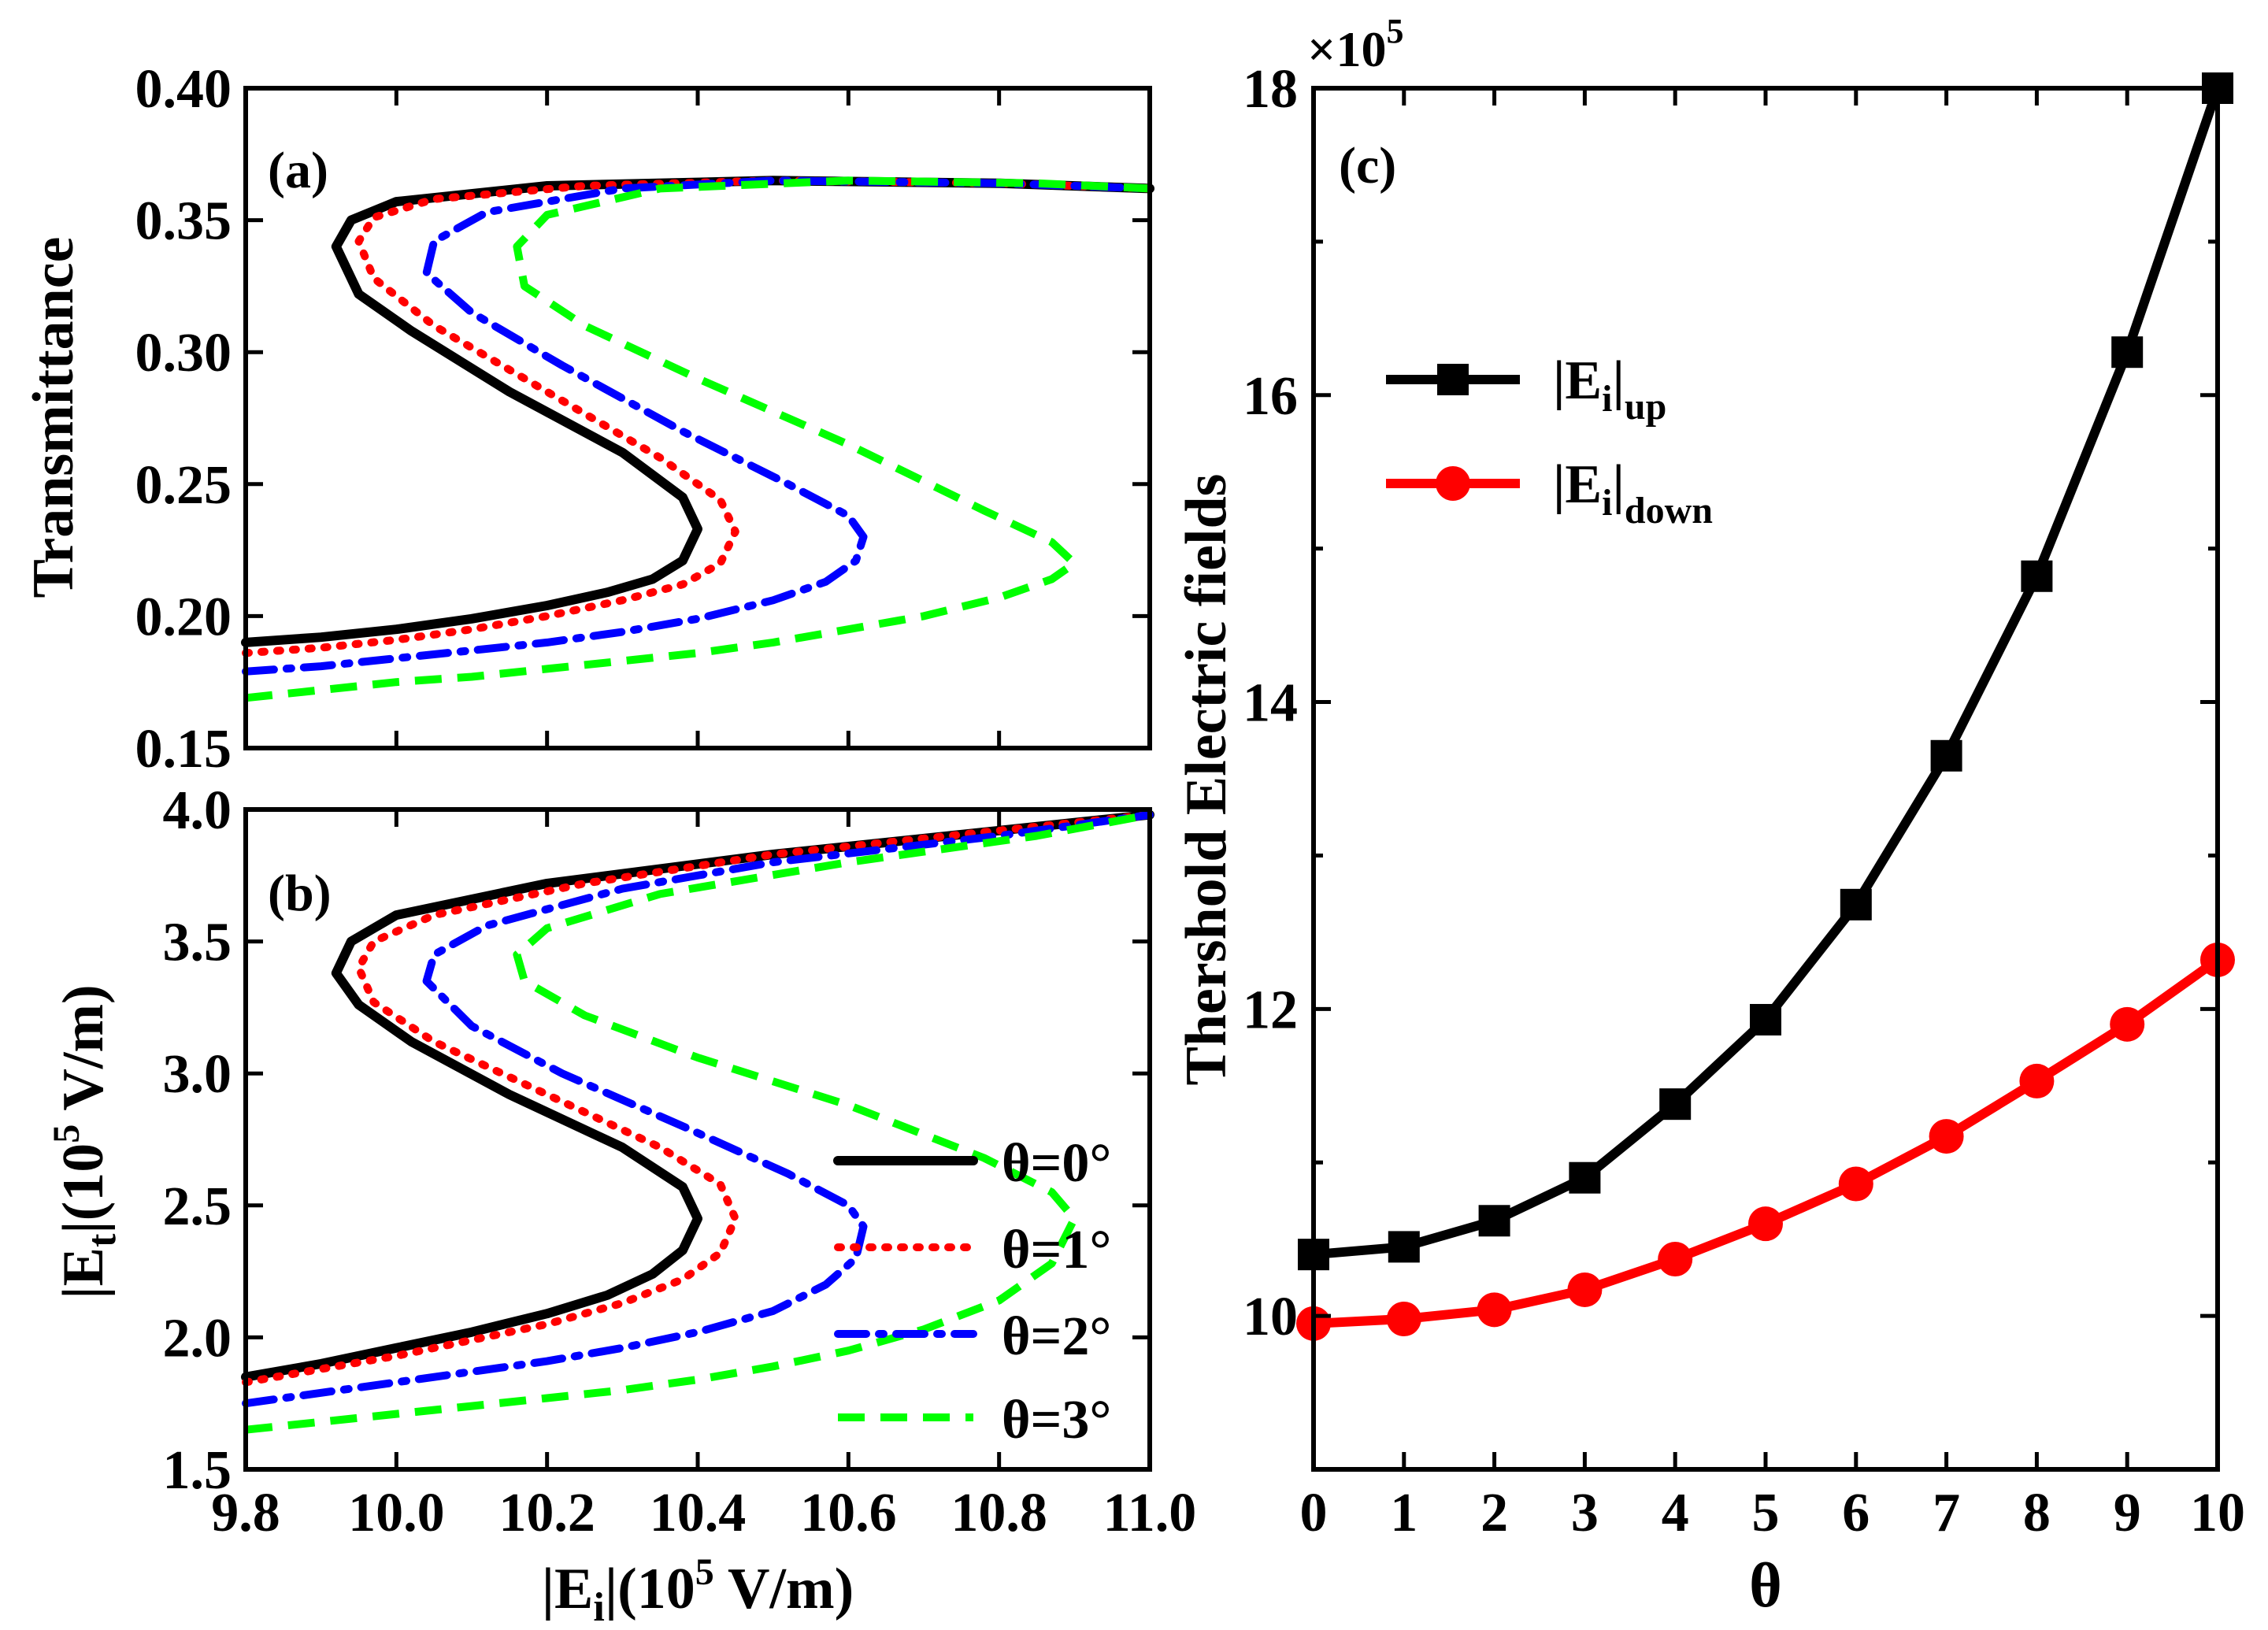 This screenshot has height=1630, width=2268. Describe the element at coordinates (102, 1240) in the screenshot. I see `y-label-sub: t` at that location.